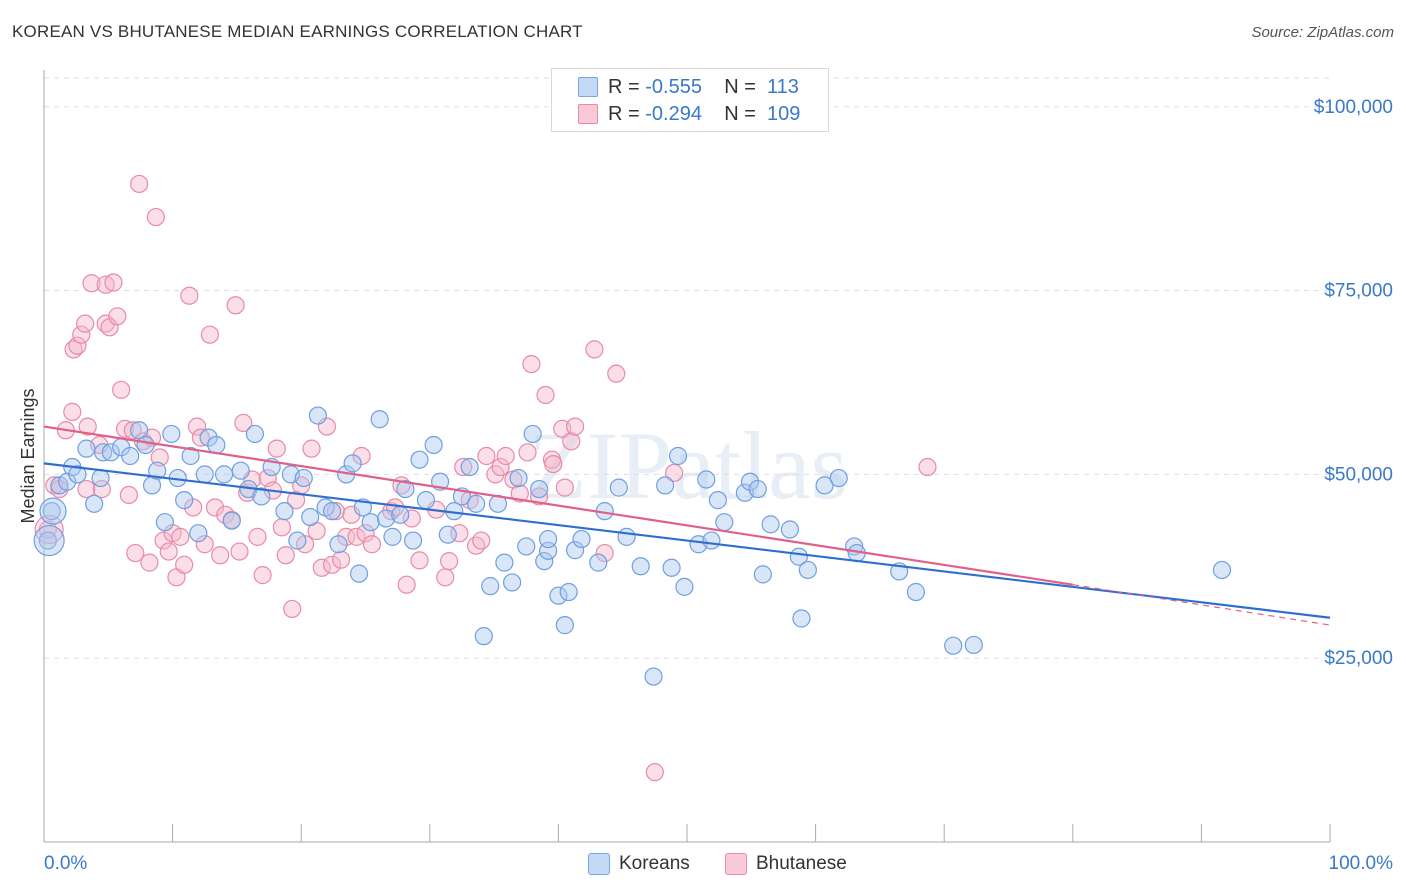 This screenshot has height=892, width=1406. What do you see at coordinates (1361, 863) in the screenshot?
I see `x-tick-label-end: 100.0%` at bounding box center [1361, 863].